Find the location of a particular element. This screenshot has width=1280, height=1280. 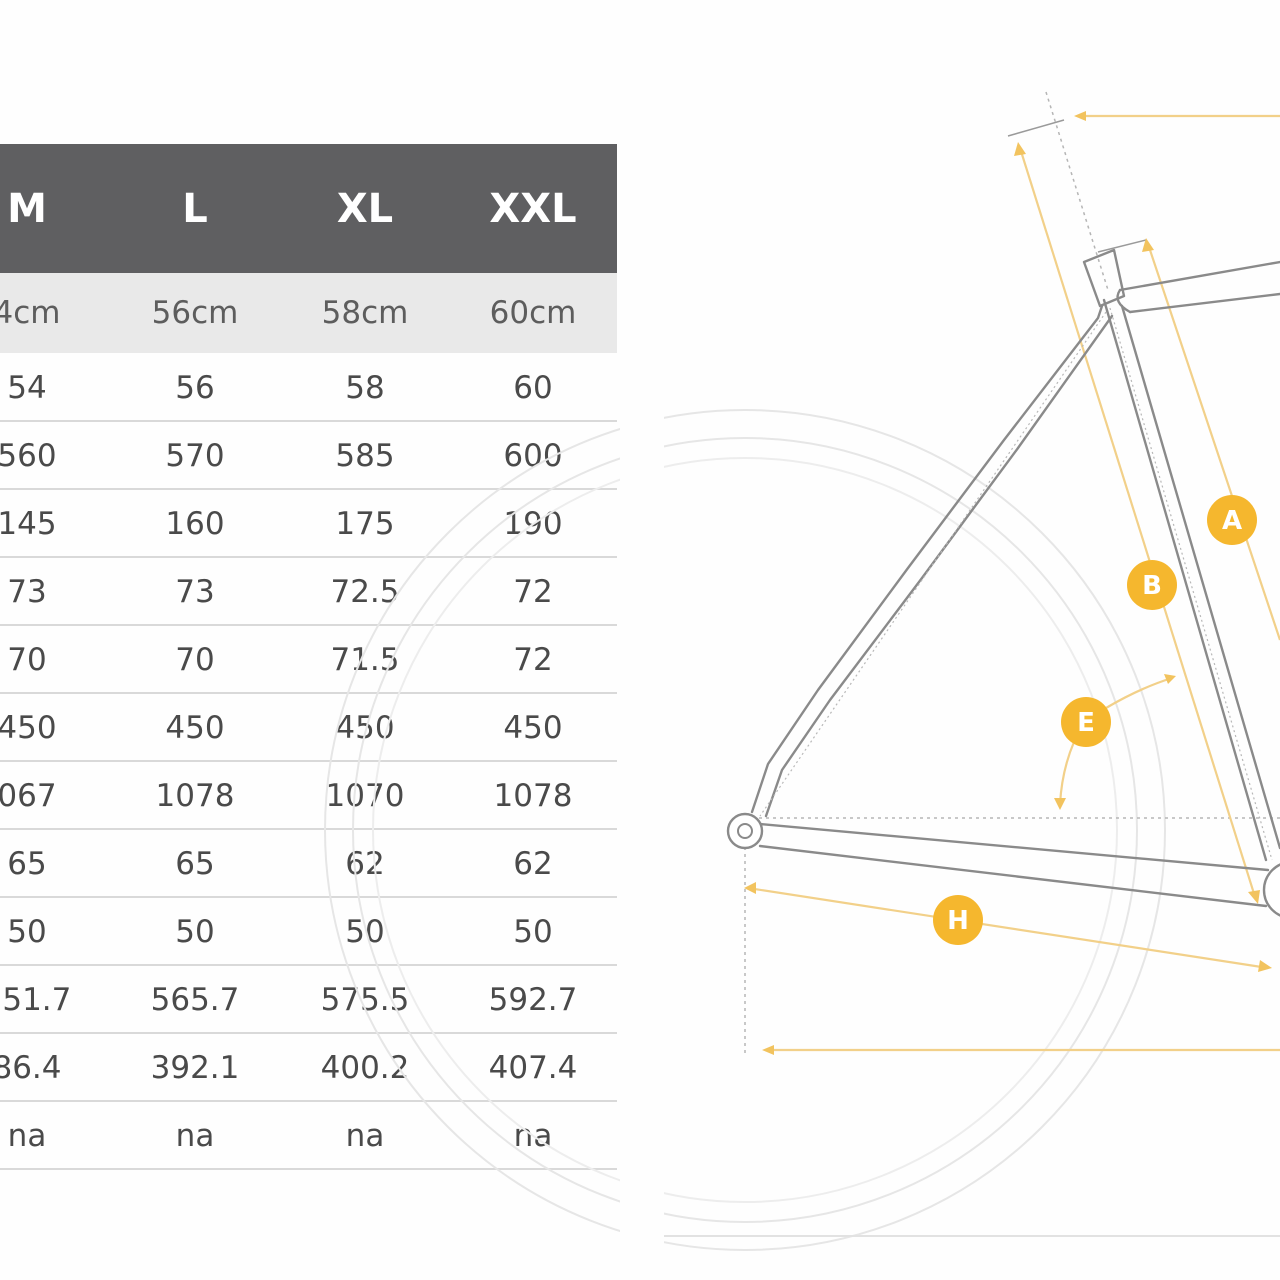

size-header-xl: XL is located at coordinates (365, 208).